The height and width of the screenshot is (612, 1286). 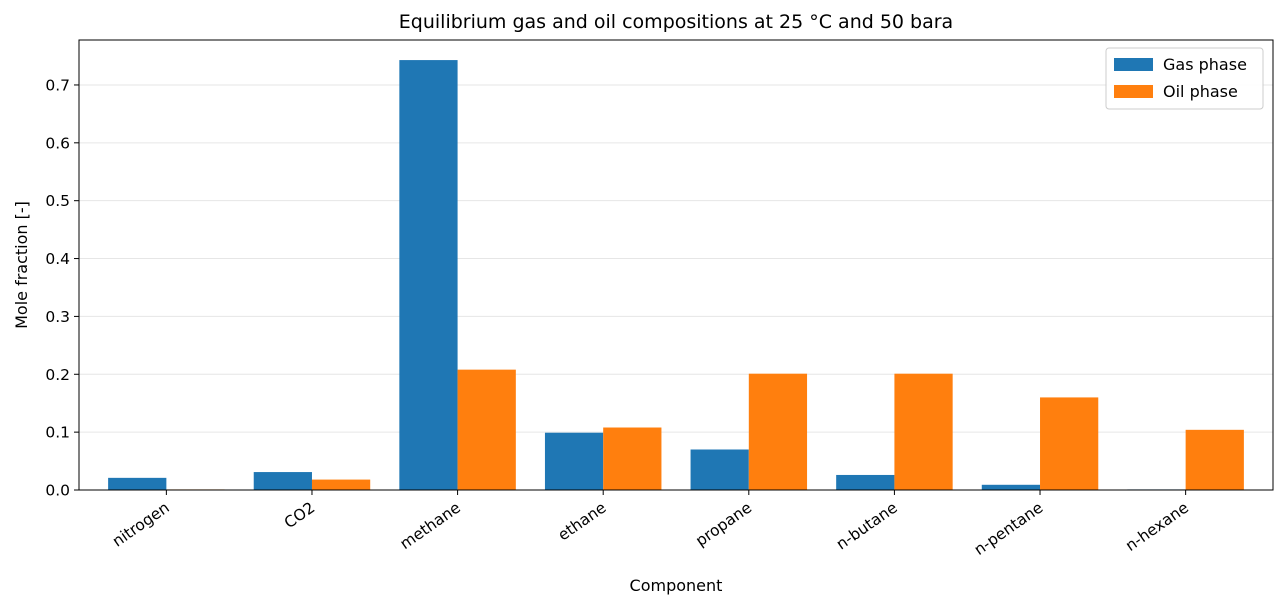 What do you see at coordinates (57, 85) in the screenshot?
I see `y-tick-label: 0.7` at bounding box center [57, 85].